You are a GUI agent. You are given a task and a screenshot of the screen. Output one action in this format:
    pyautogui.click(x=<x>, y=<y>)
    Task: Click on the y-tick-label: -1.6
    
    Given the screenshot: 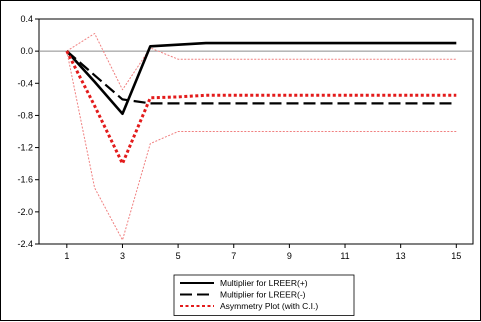 What is the action you would take?
    pyautogui.click(x=25, y=180)
    